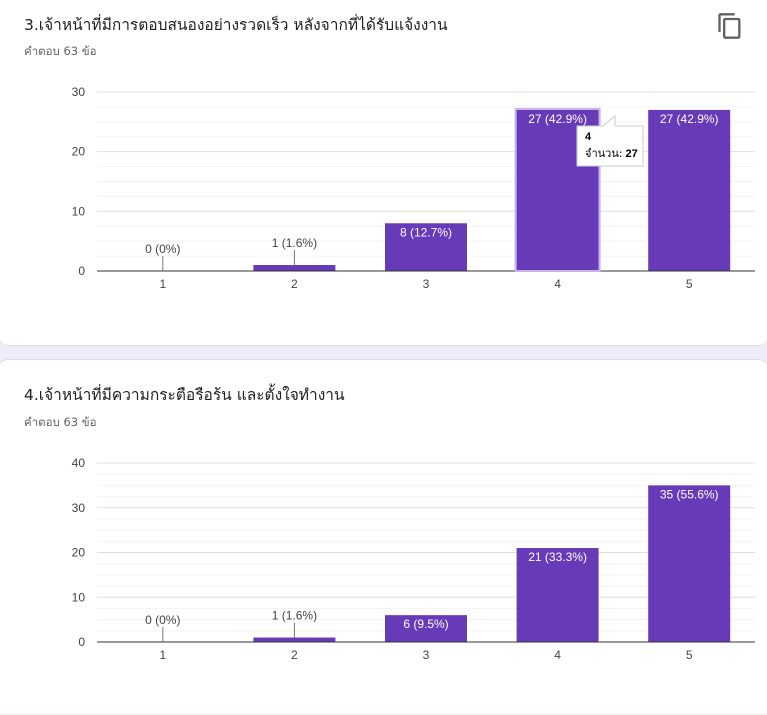  What do you see at coordinates (557, 557) in the screenshot?
I see `data-label: 21 (33.3%)` at bounding box center [557, 557].